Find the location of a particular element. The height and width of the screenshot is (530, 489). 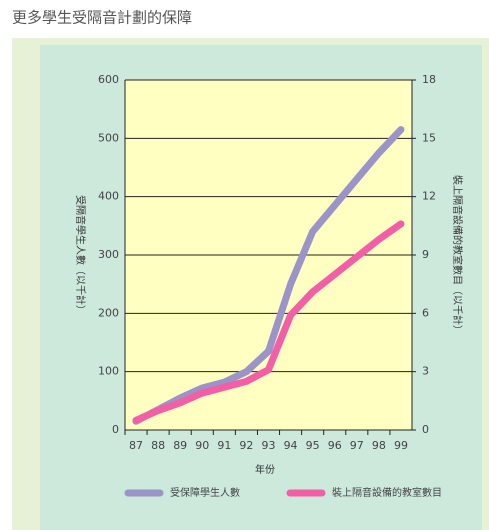

x-tick-label: 90 is located at coordinates (202, 445).